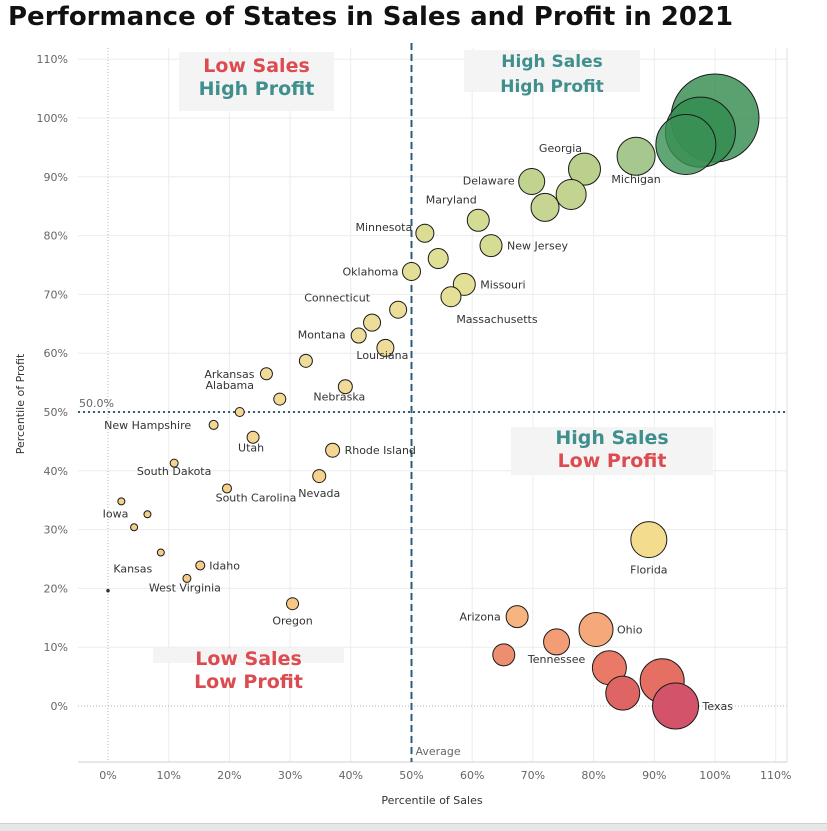 This screenshot has width=827, height=831. I want to click on y-tick-label: 110%, so click(52, 59).